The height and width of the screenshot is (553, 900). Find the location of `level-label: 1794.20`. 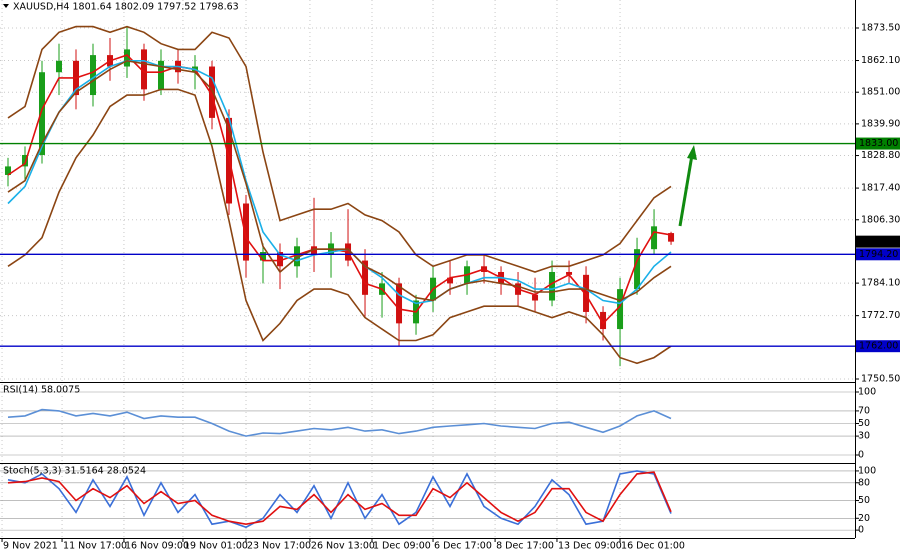

level-label: 1794.20 is located at coordinates (878, 254).